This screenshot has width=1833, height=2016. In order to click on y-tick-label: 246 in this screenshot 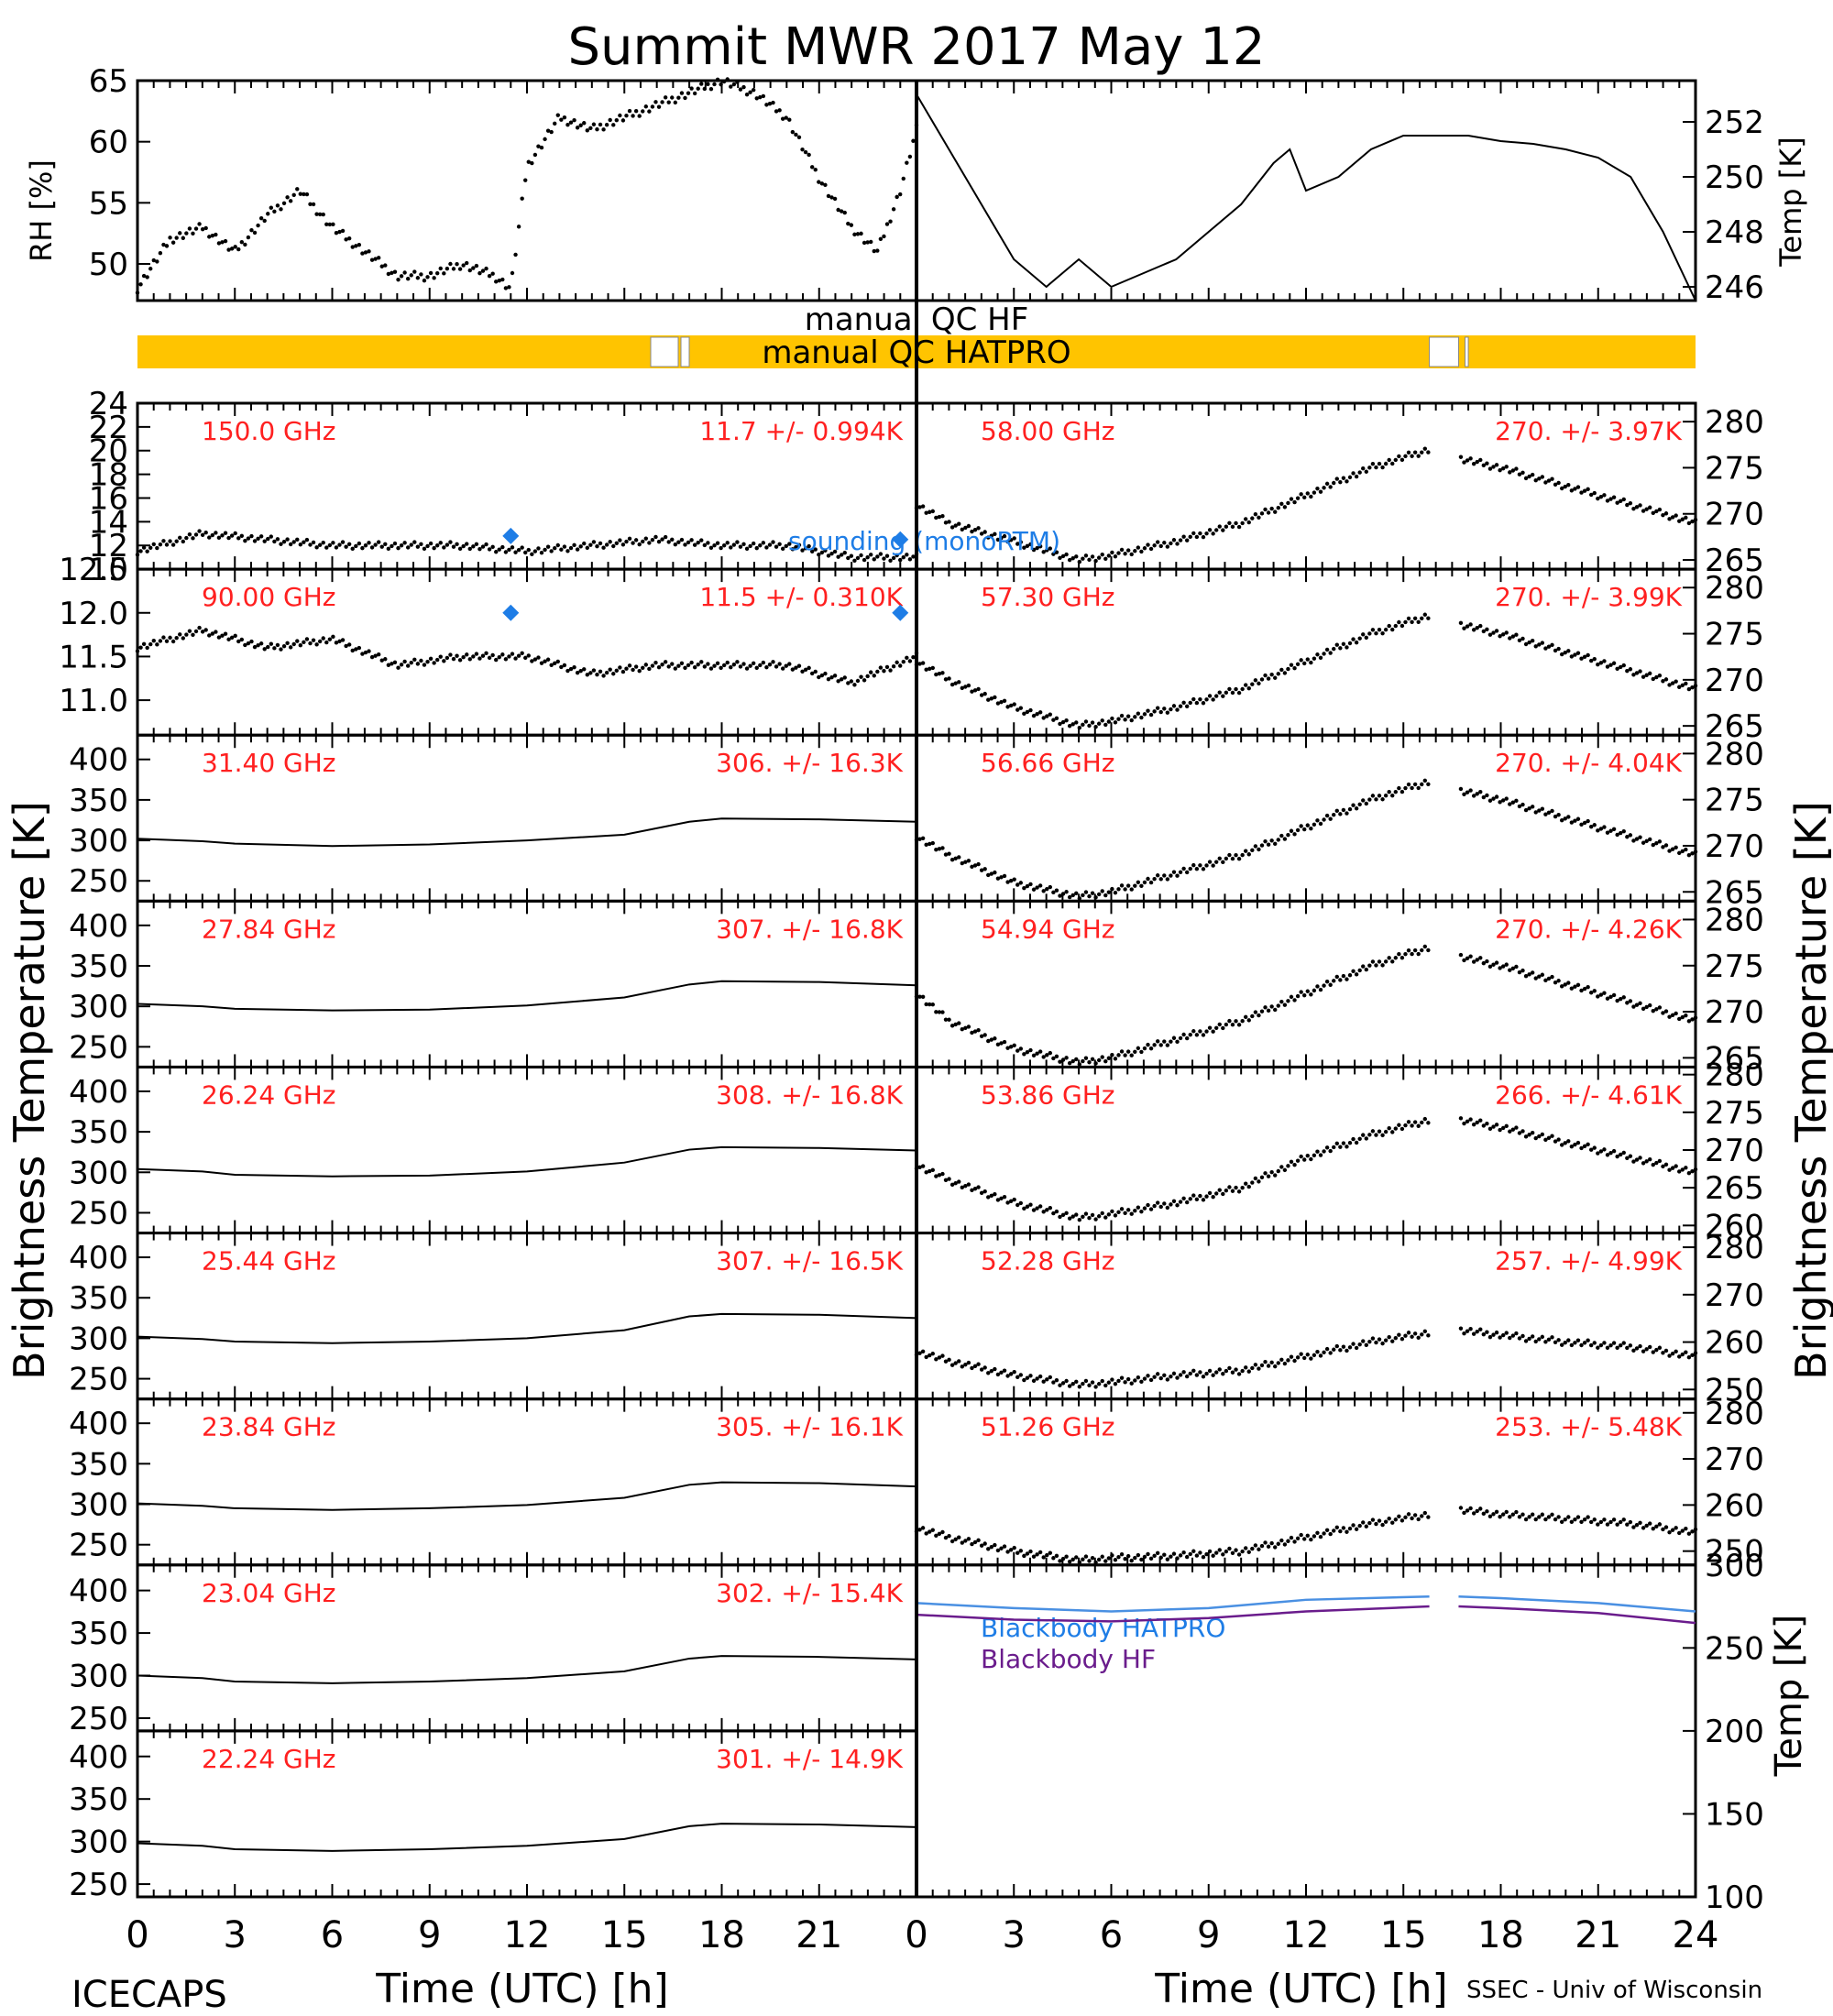, I will do `click(1734, 287)`.